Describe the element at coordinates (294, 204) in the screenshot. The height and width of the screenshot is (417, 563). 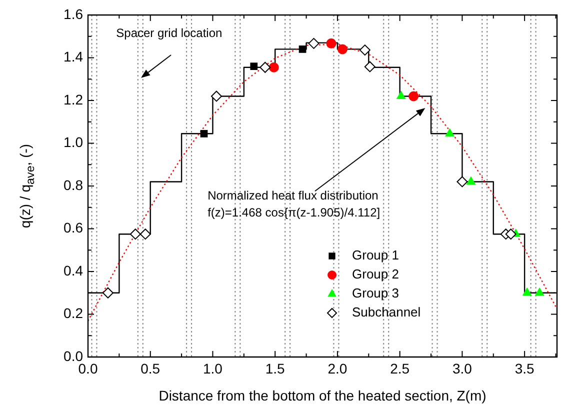
I see `annotation: Normalized heat flux distribution f(z)=1.468 cos{π(z-1.905)/4.112]` at that location.